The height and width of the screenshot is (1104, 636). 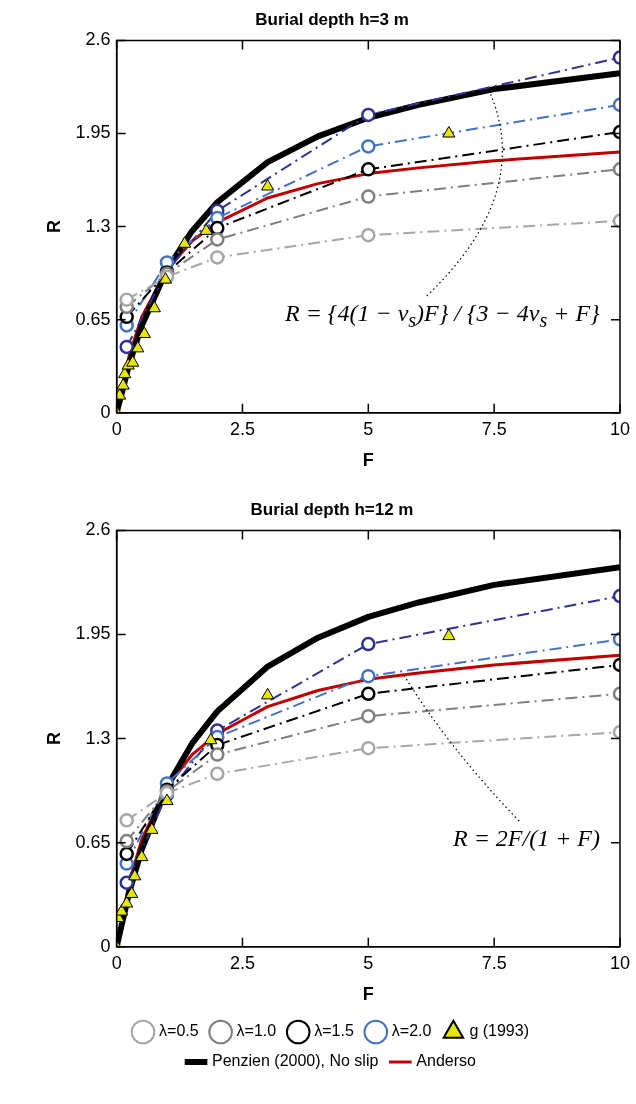 I want to click on legend-label: g (1993), so click(x=499, y=1031).